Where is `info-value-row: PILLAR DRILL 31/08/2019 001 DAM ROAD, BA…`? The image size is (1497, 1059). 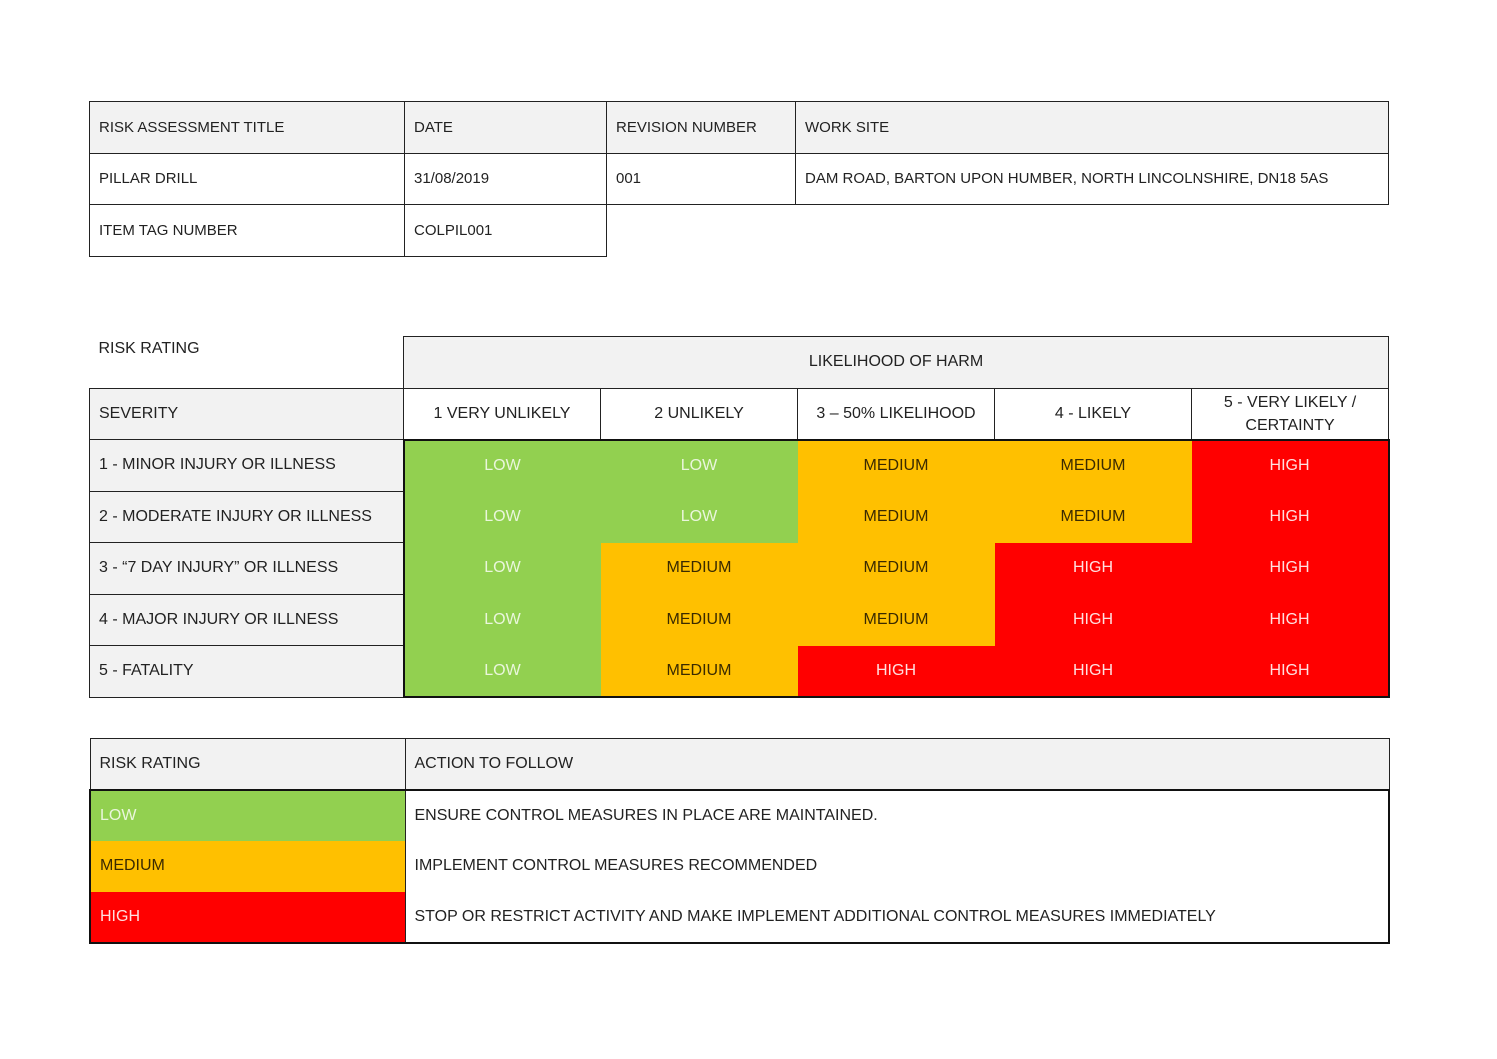 info-value-row: PILLAR DRILL 31/08/2019 001 DAM ROAD, BA… is located at coordinates (739, 178).